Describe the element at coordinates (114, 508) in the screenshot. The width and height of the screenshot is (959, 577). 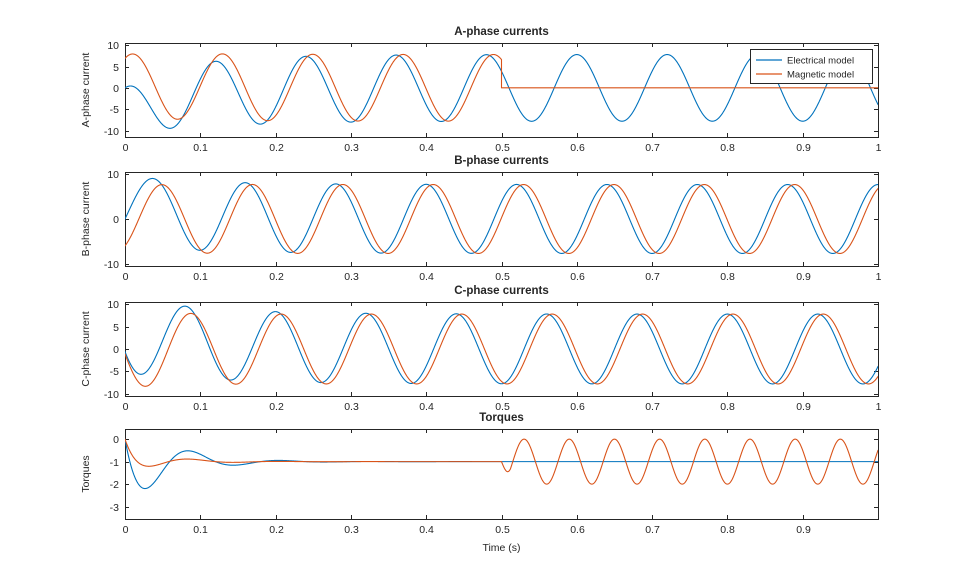
I see `y-tick-label: -3` at that location.